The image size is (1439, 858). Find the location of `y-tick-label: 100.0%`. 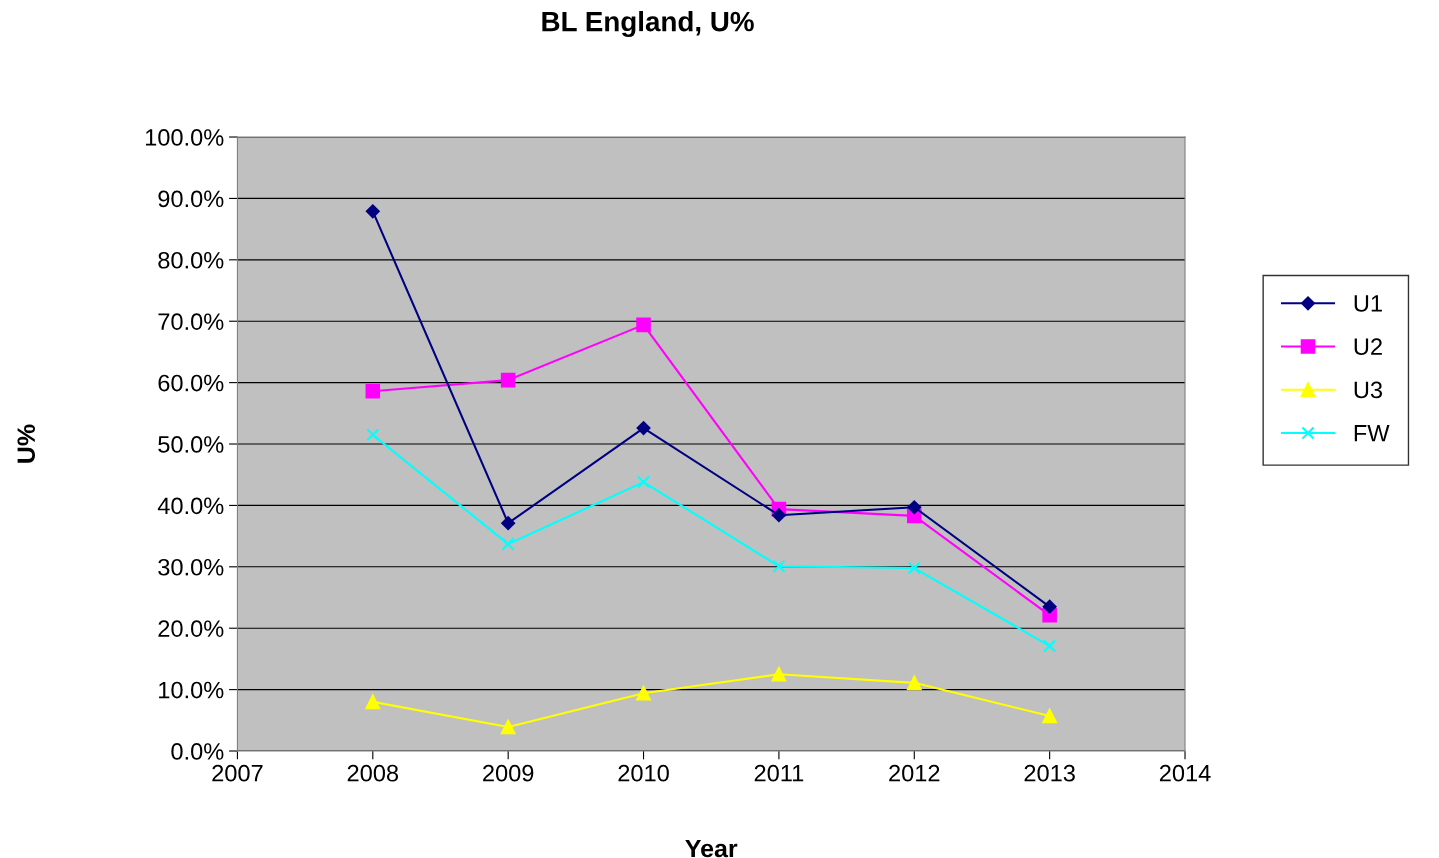

y-tick-label: 100.0% is located at coordinates (184, 137).